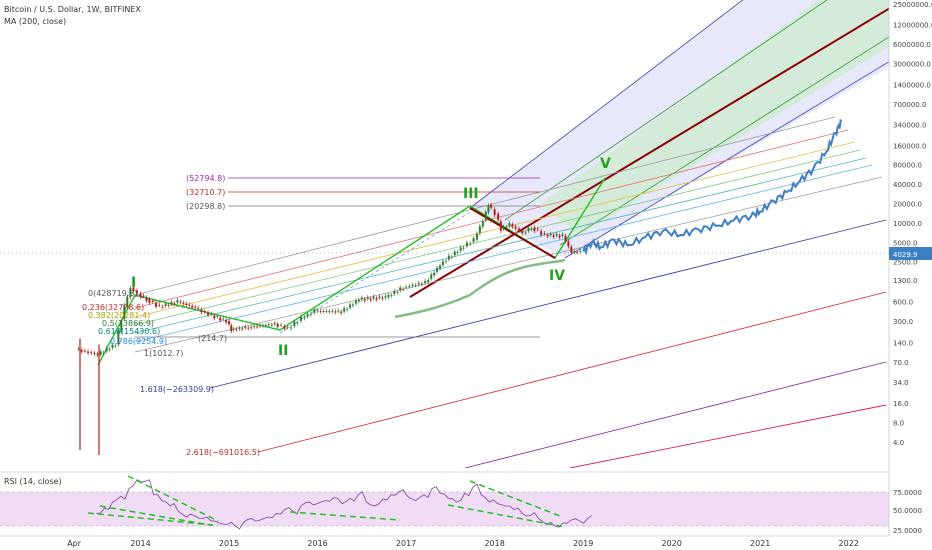  I want to click on fib-label: 0.5(13866.9), so click(128, 323).